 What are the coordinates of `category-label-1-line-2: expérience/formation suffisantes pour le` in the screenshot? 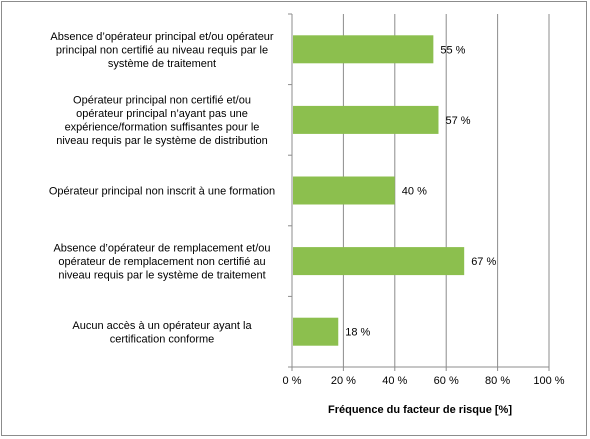 It's located at (162, 128).